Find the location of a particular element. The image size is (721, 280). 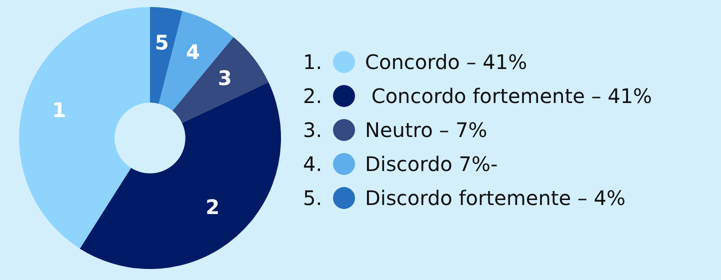

text: 4 is located at coordinates (193, 52).